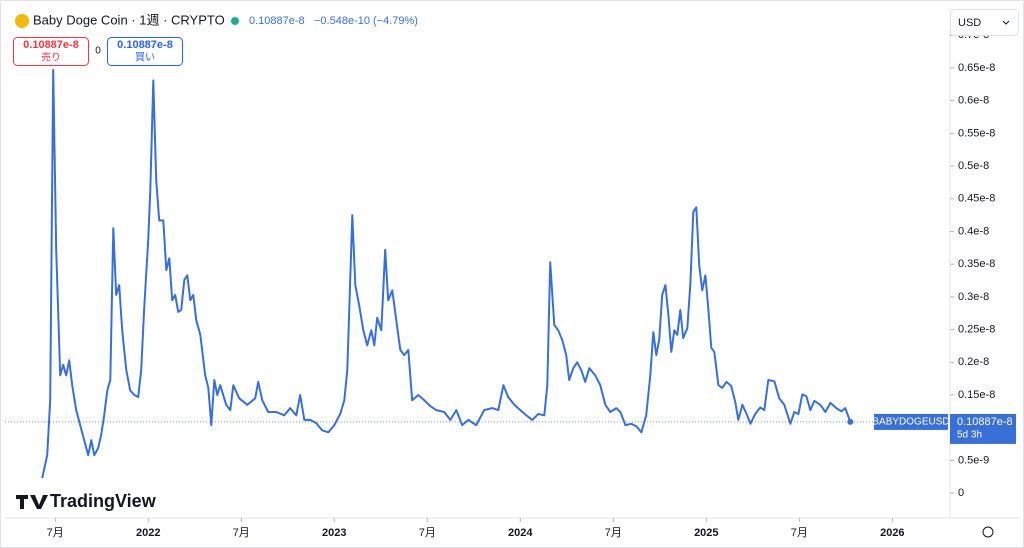 The image size is (1024, 548). I want to click on buy-button, so click(145, 51).